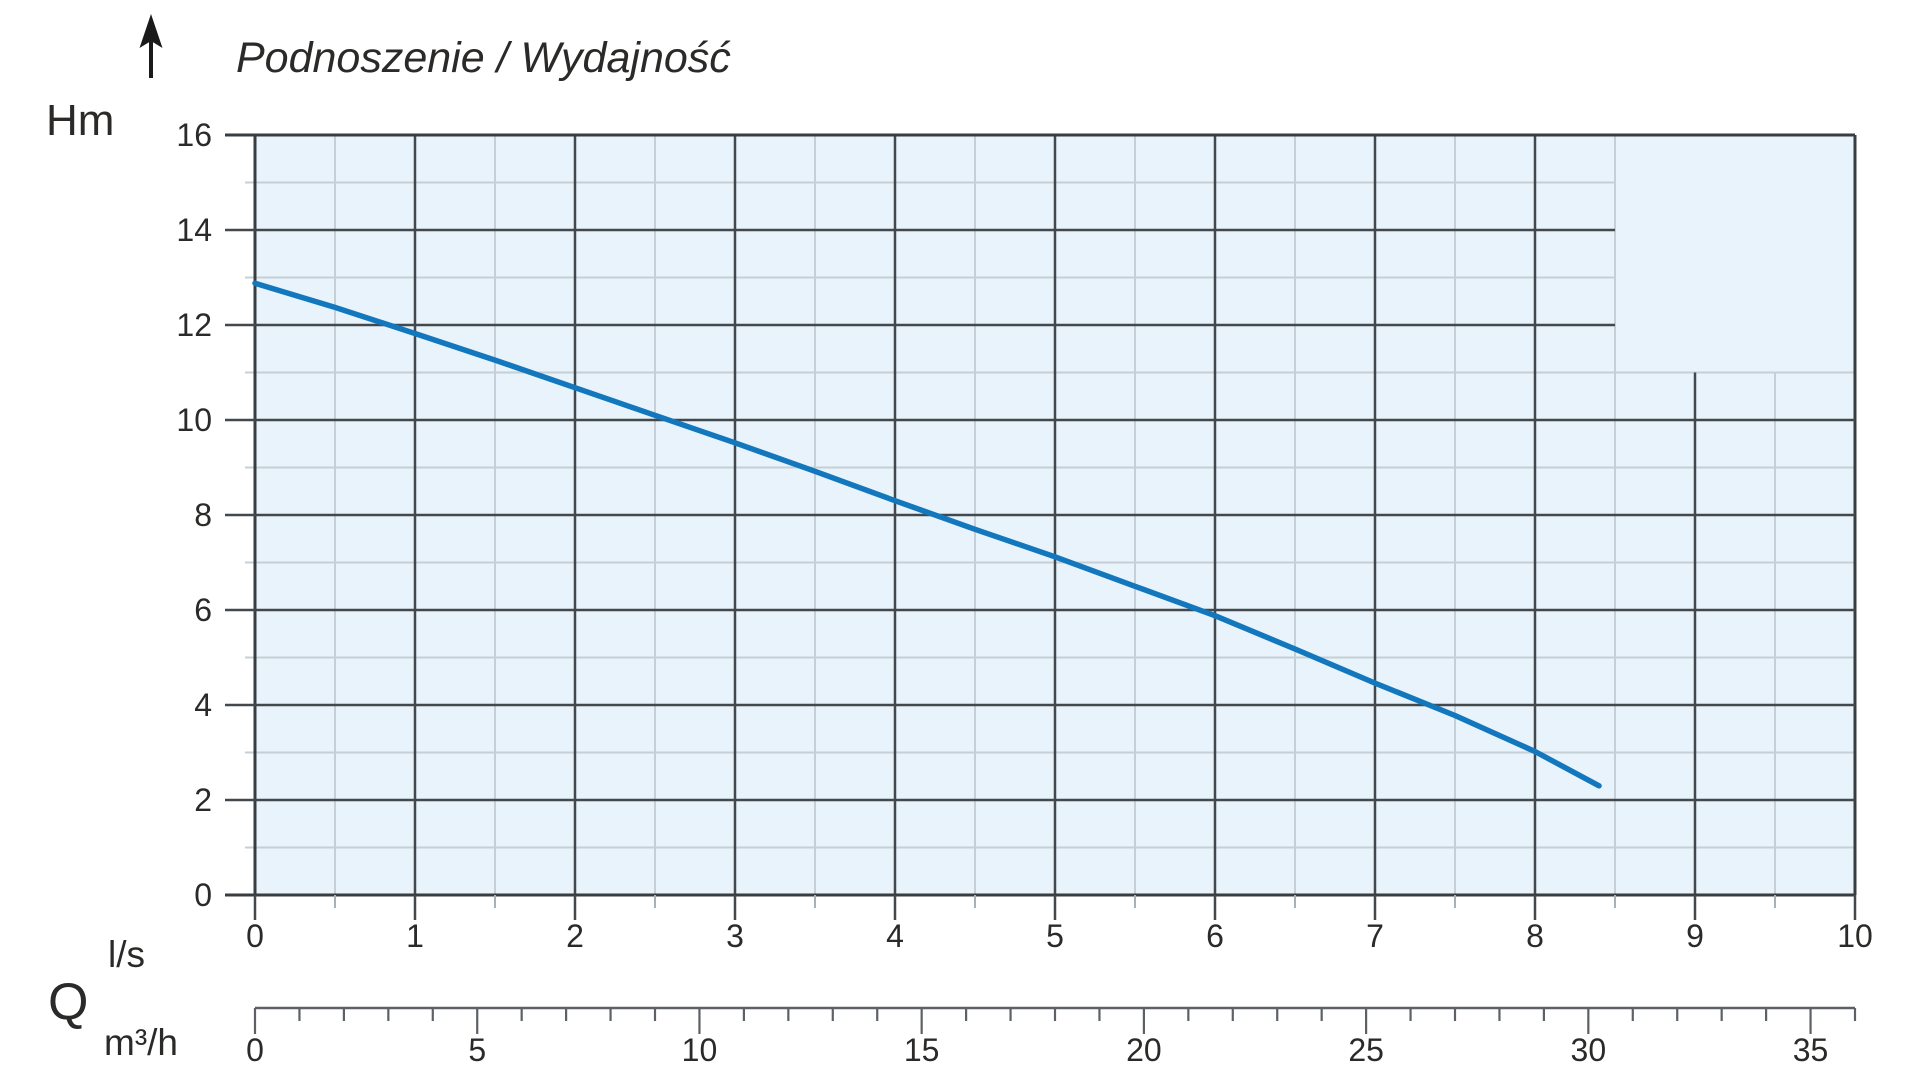 The image size is (1920, 1080). What do you see at coordinates (194, 230) in the screenshot?
I see `y-axis-tick-label: 14` at bounding box center [194, 230].